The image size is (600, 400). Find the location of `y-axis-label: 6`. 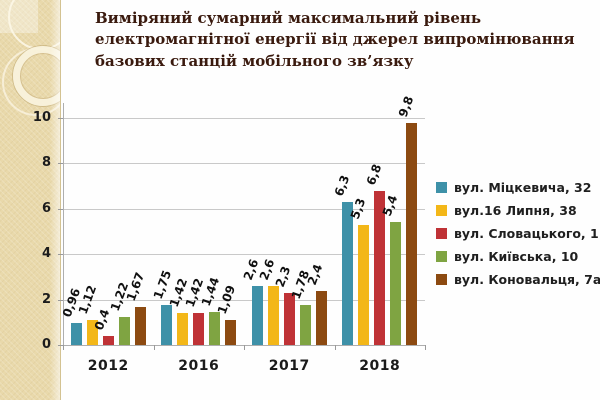

y-axis-label: 6 is located at coordinates (46, 208).